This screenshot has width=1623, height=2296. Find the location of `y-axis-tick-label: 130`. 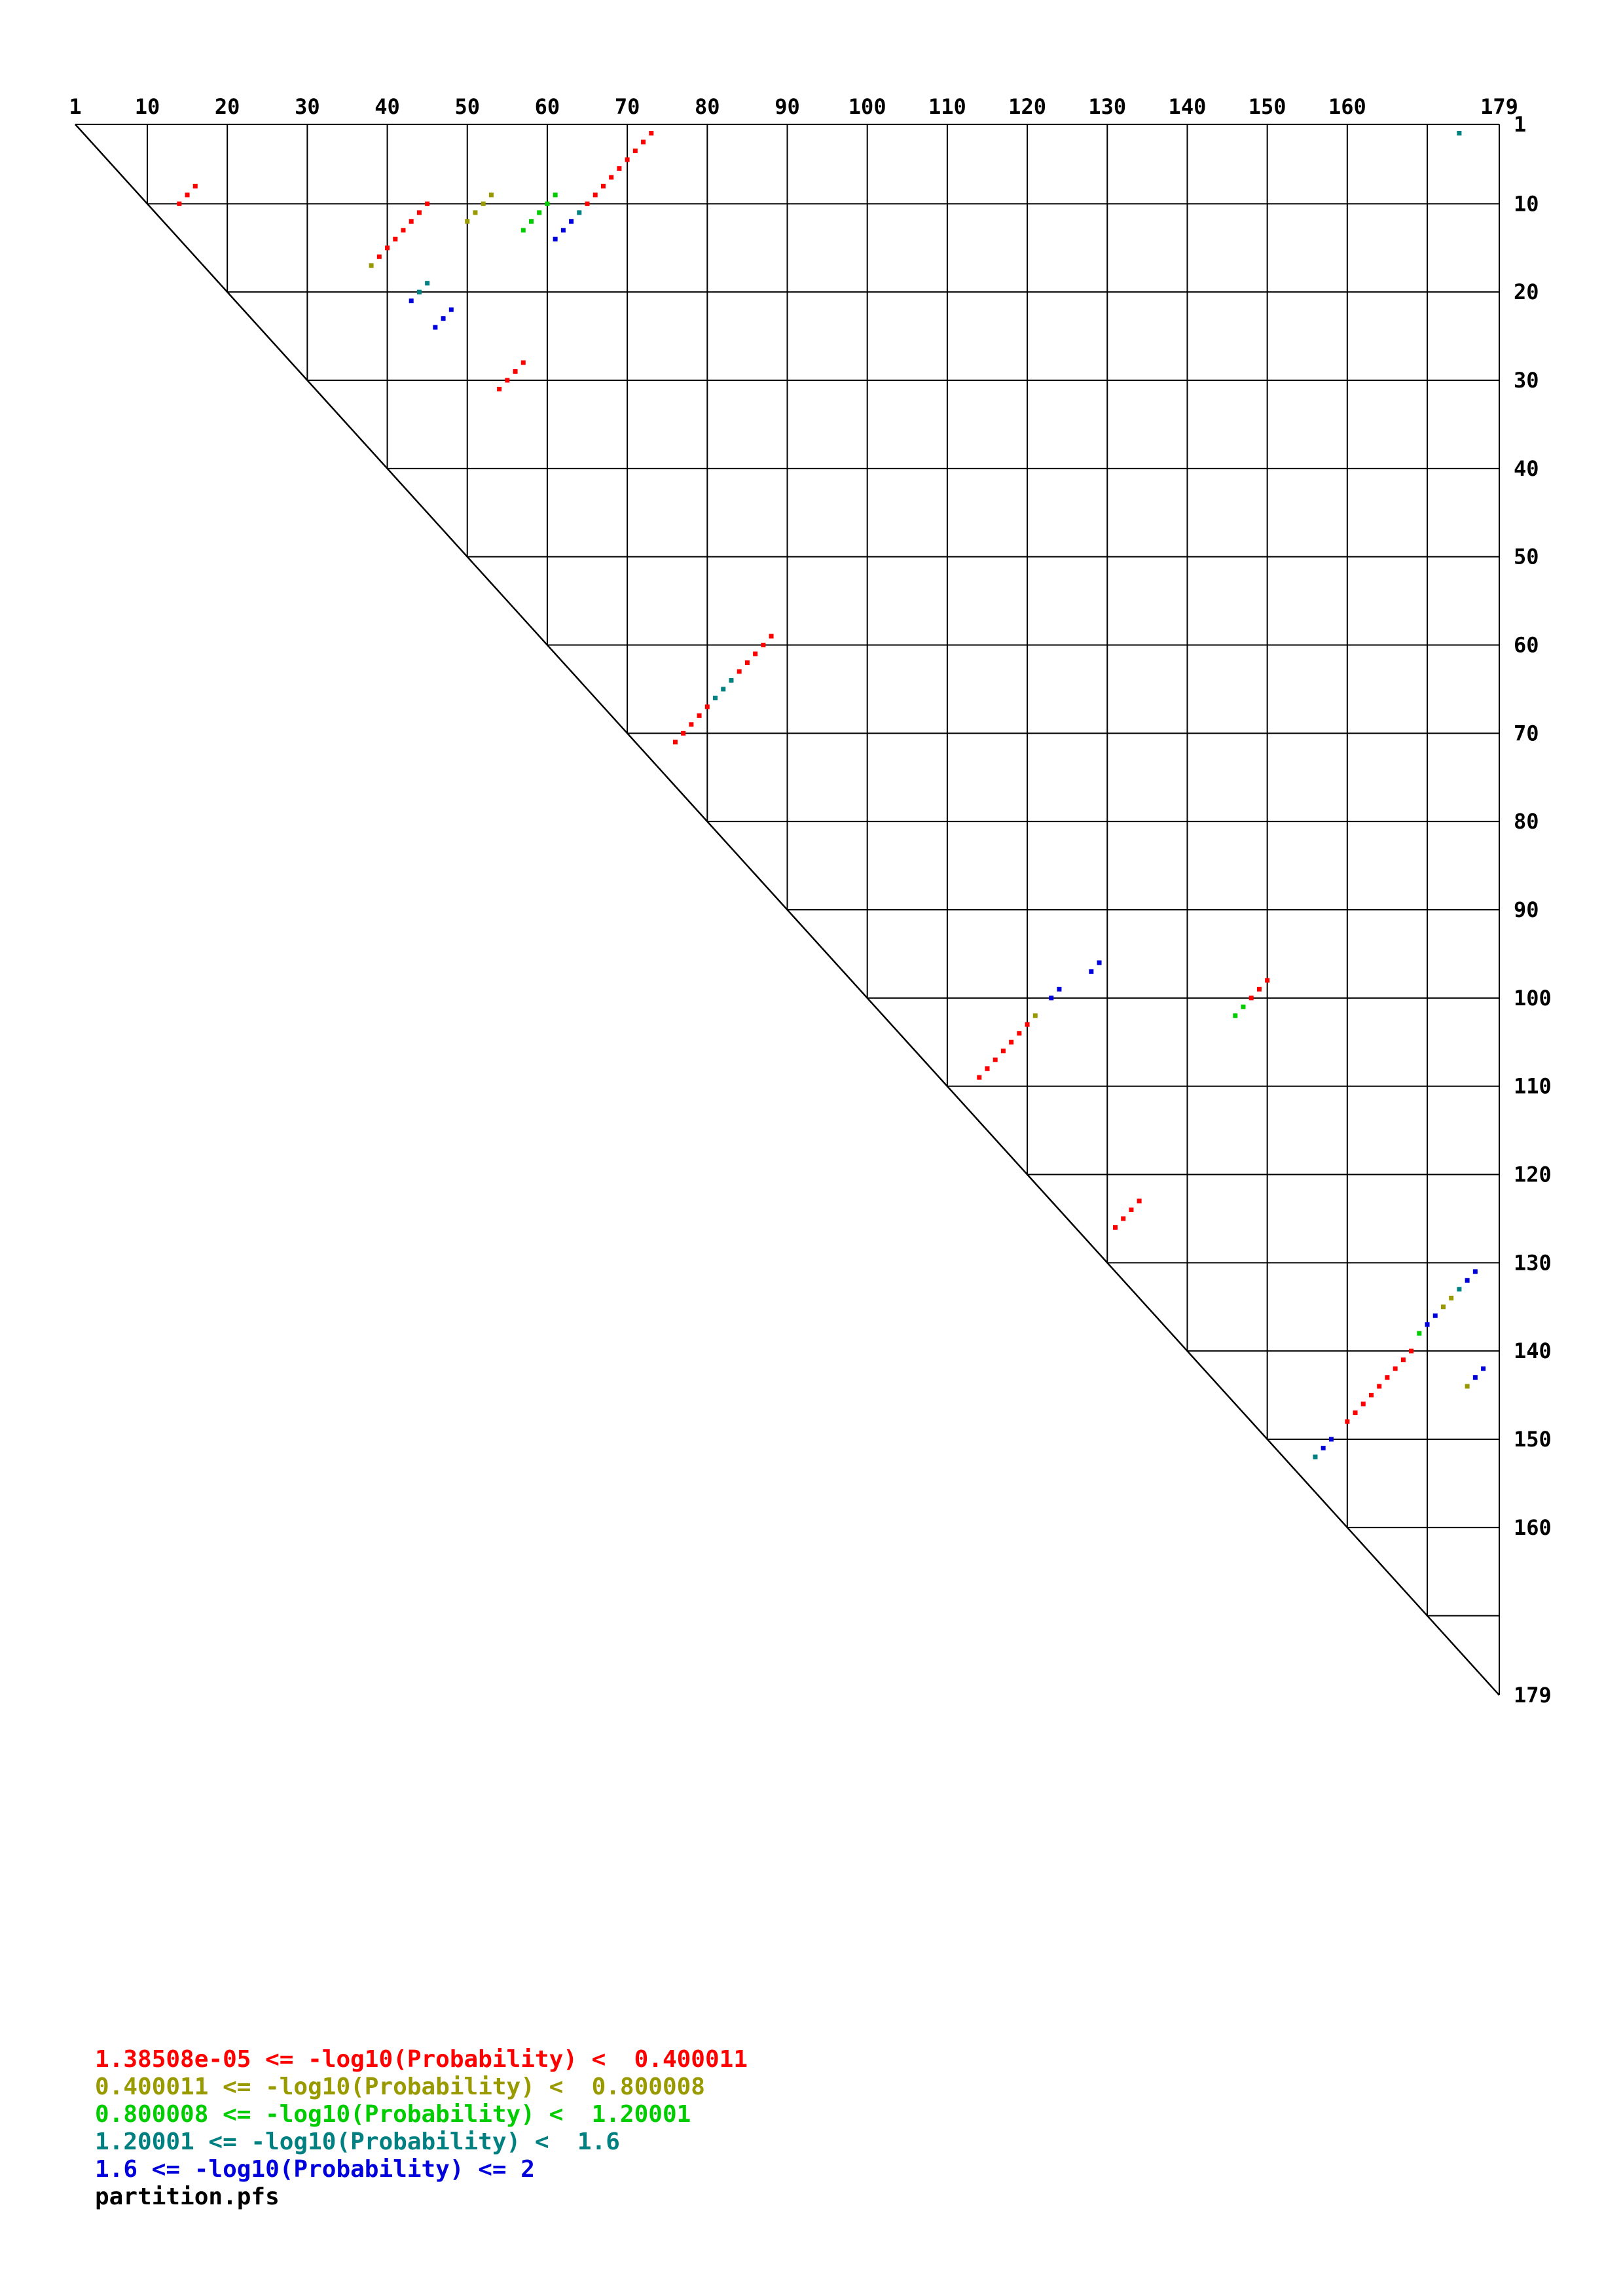

y-axis-tick-label: 130 is located at coordinates (1533, 1262).